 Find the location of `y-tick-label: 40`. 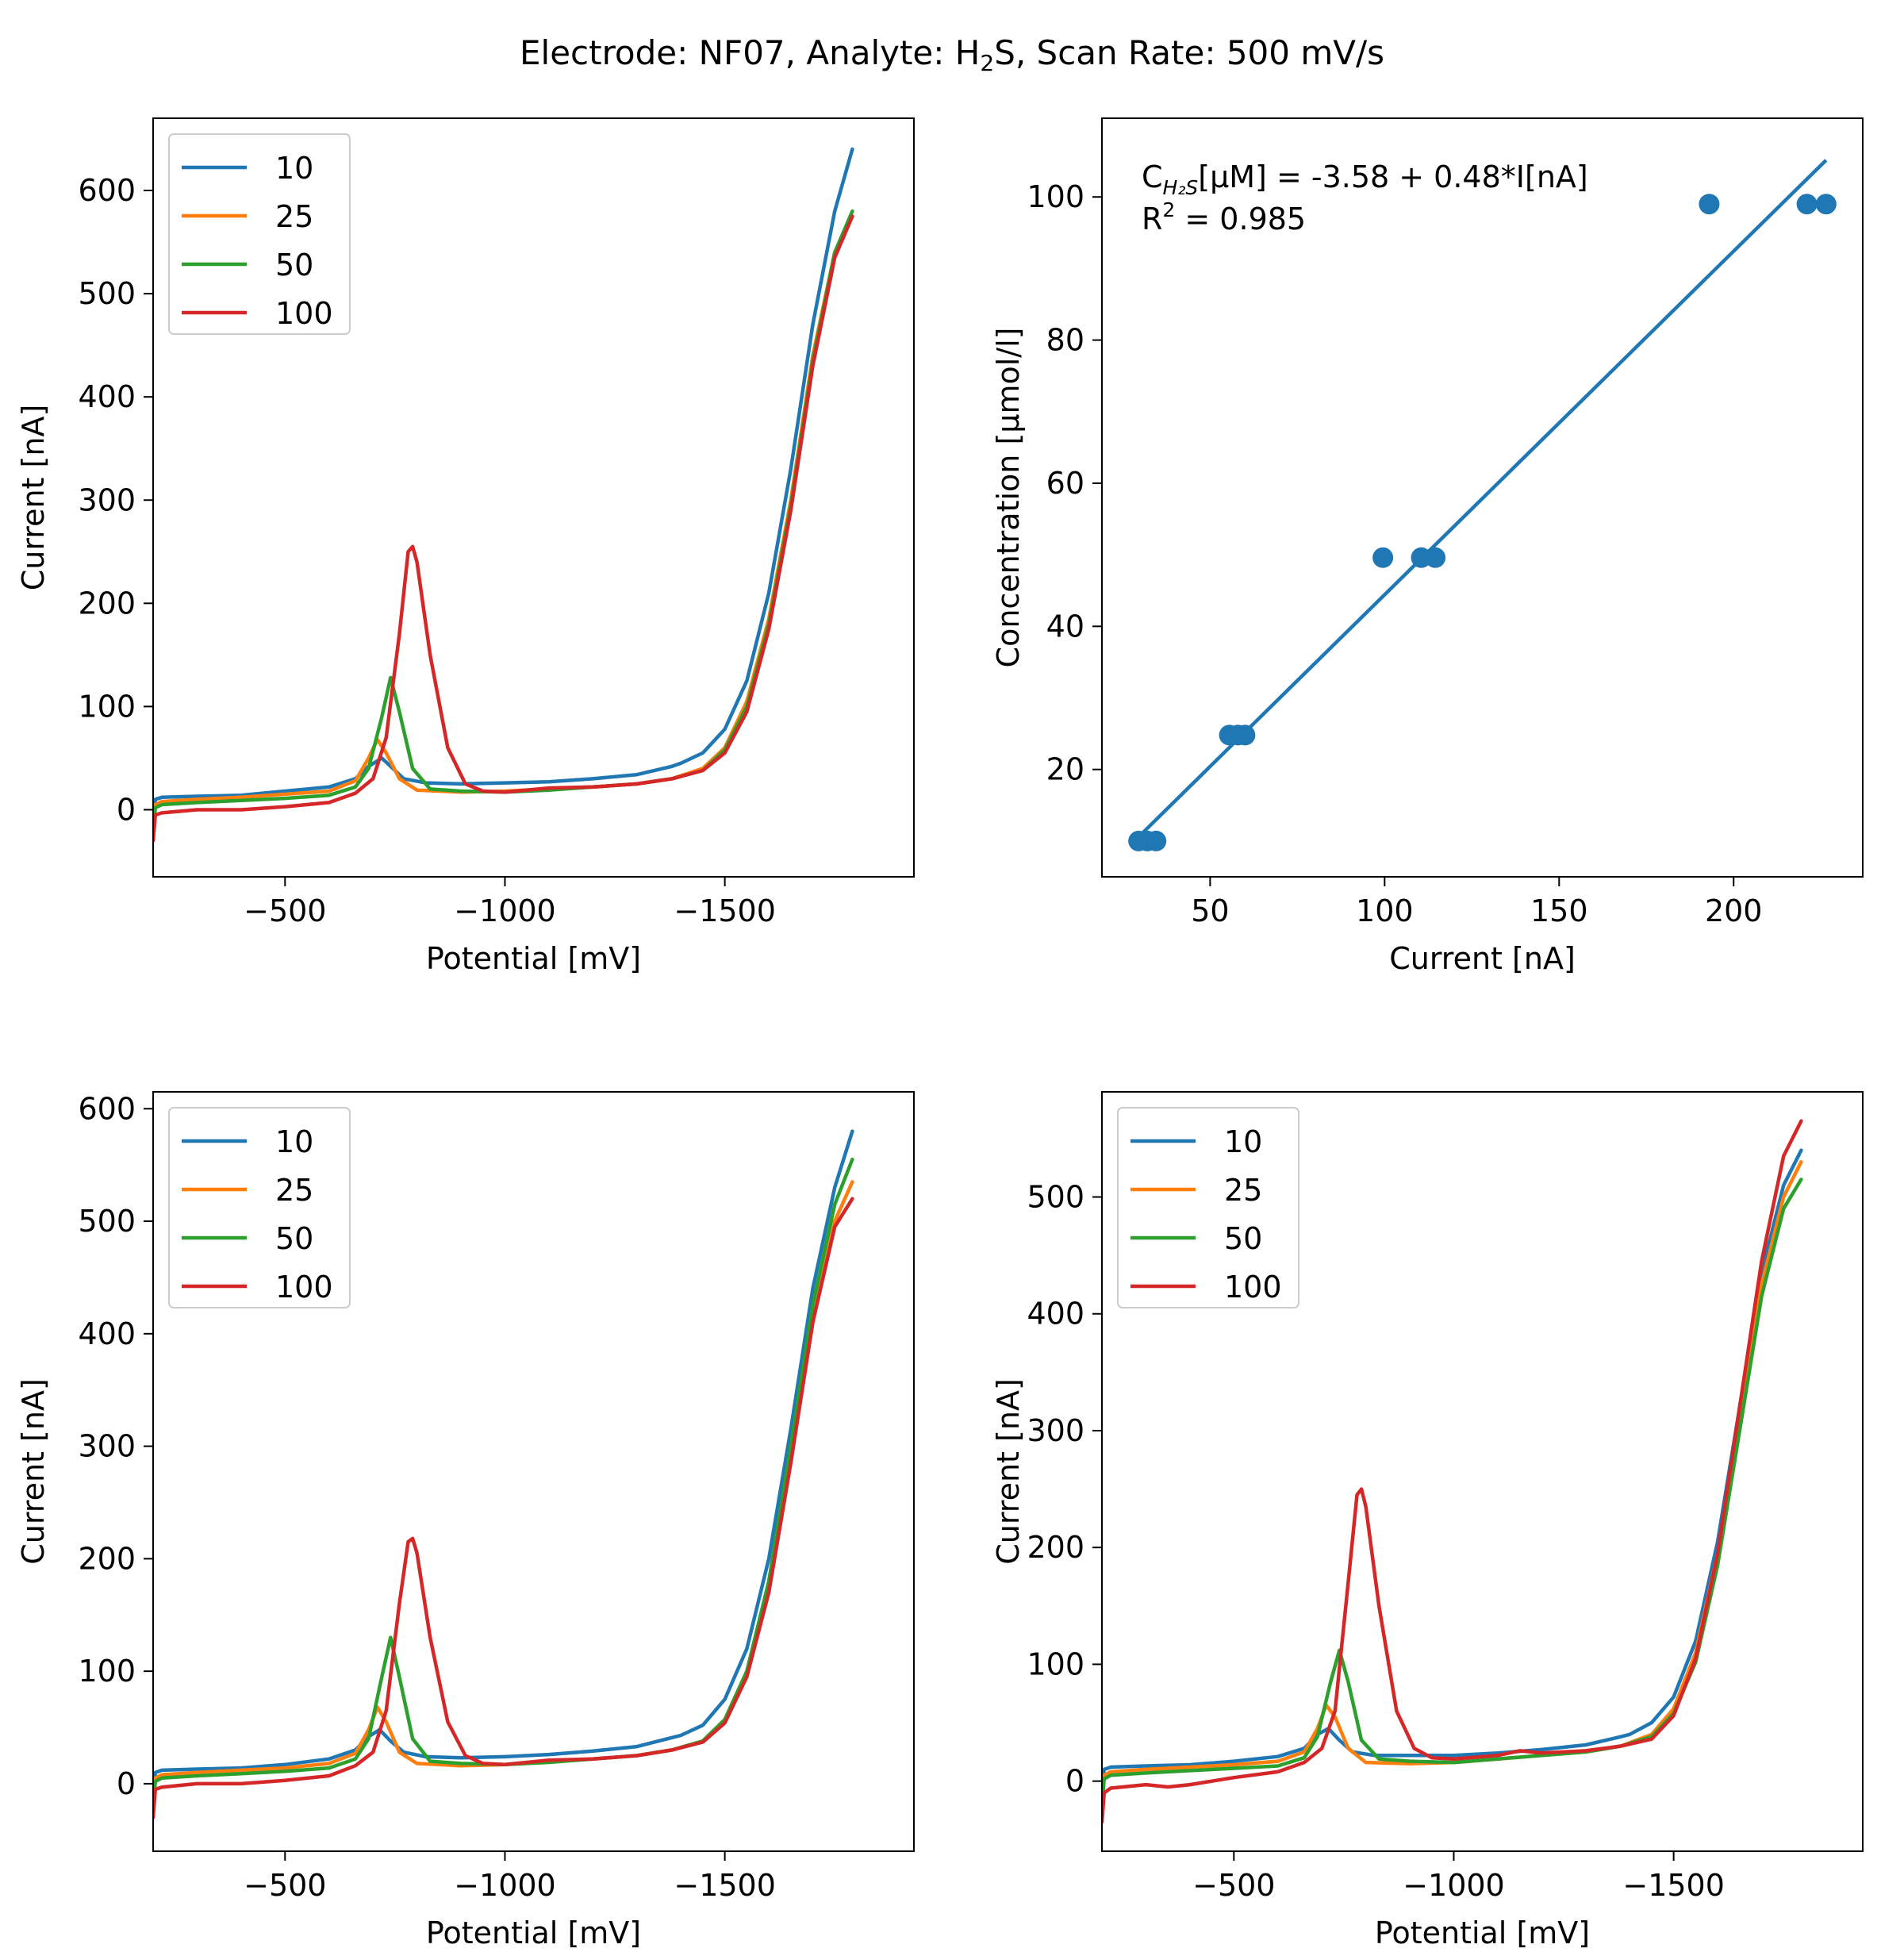

y-tick-label: 40 is located at coordinates (1065, 626).